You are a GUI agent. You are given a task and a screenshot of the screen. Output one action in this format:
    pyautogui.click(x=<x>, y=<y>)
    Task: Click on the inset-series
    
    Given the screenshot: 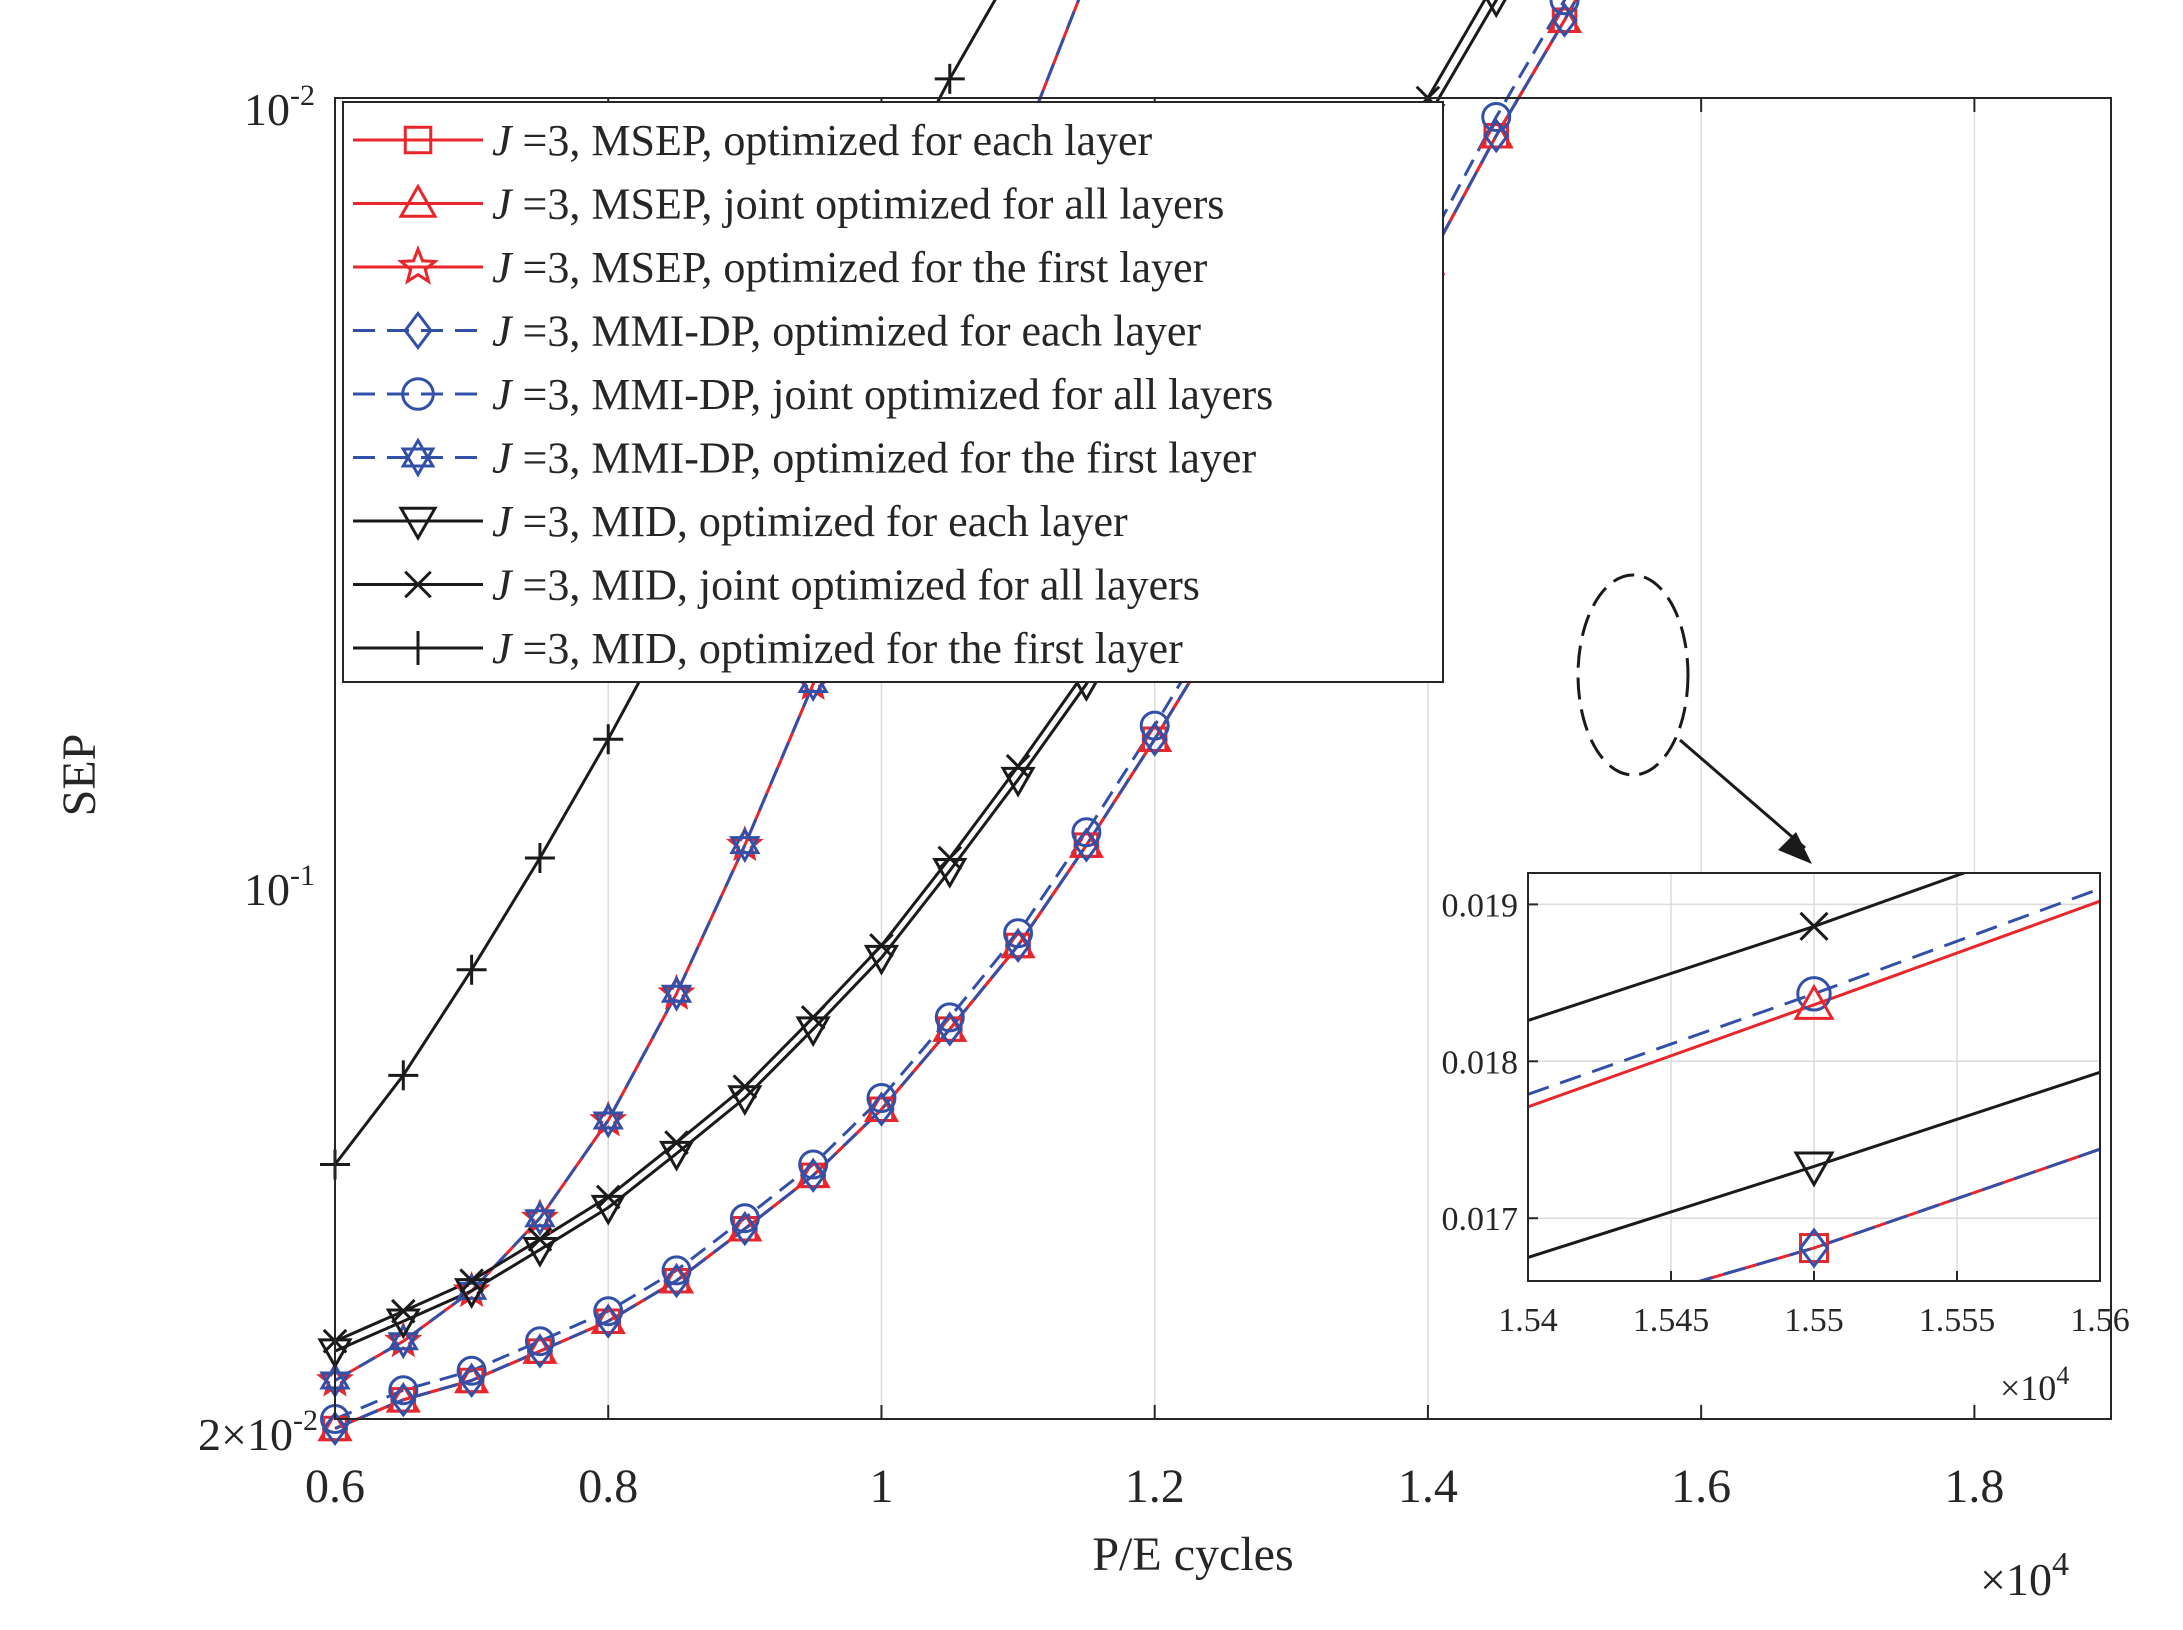 What is the action you would take?
    pyautogui.click(x=1814, y=1077)
    